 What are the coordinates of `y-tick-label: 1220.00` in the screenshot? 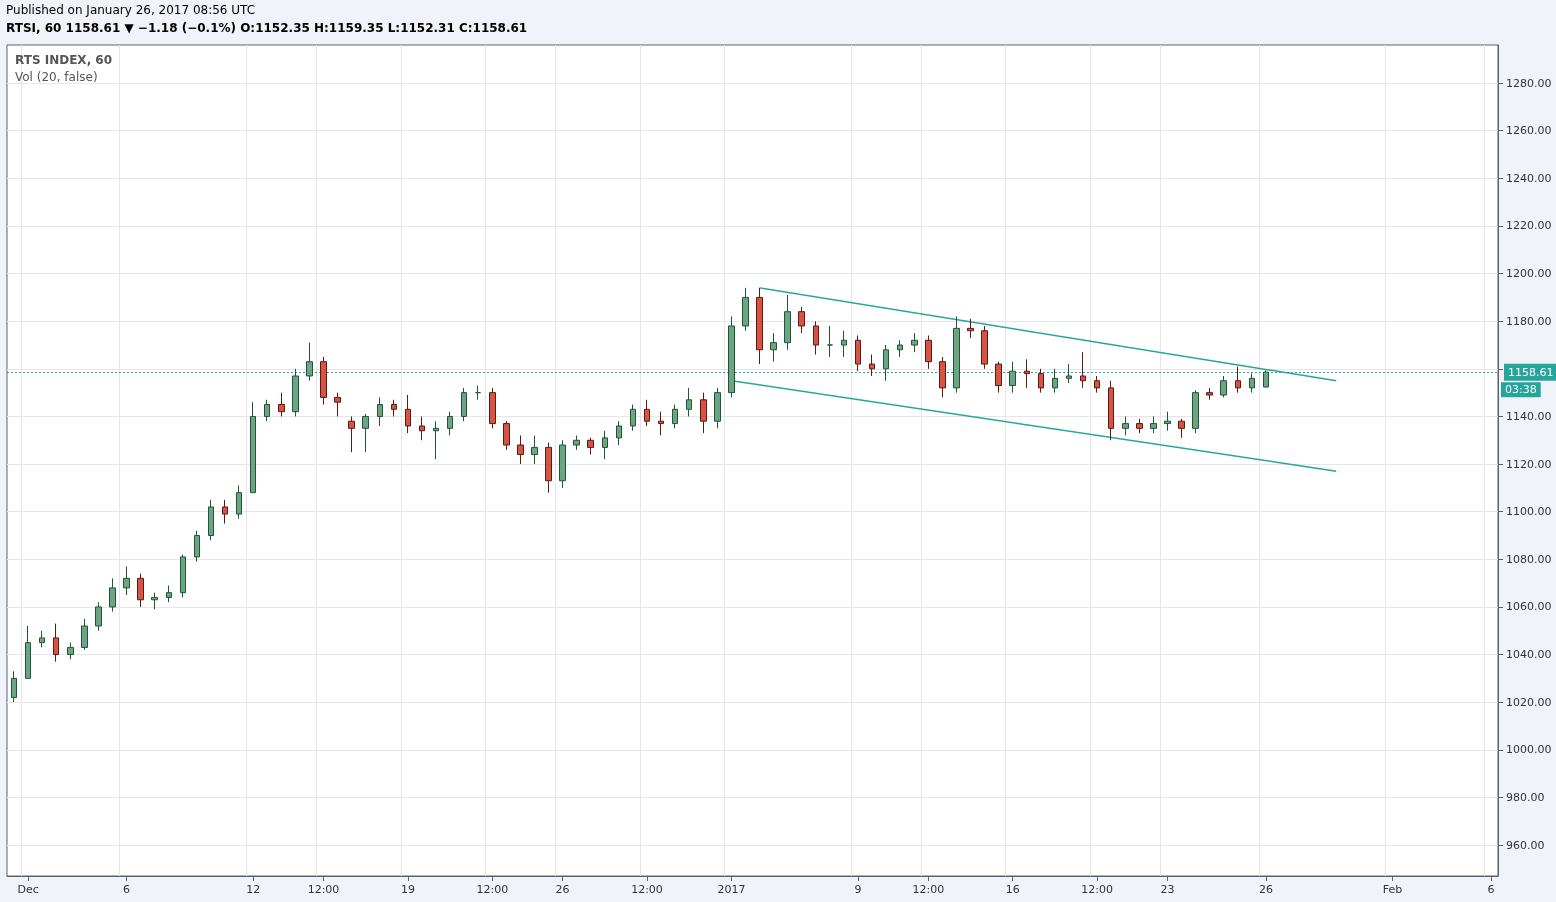 It's located at (1529, 226).